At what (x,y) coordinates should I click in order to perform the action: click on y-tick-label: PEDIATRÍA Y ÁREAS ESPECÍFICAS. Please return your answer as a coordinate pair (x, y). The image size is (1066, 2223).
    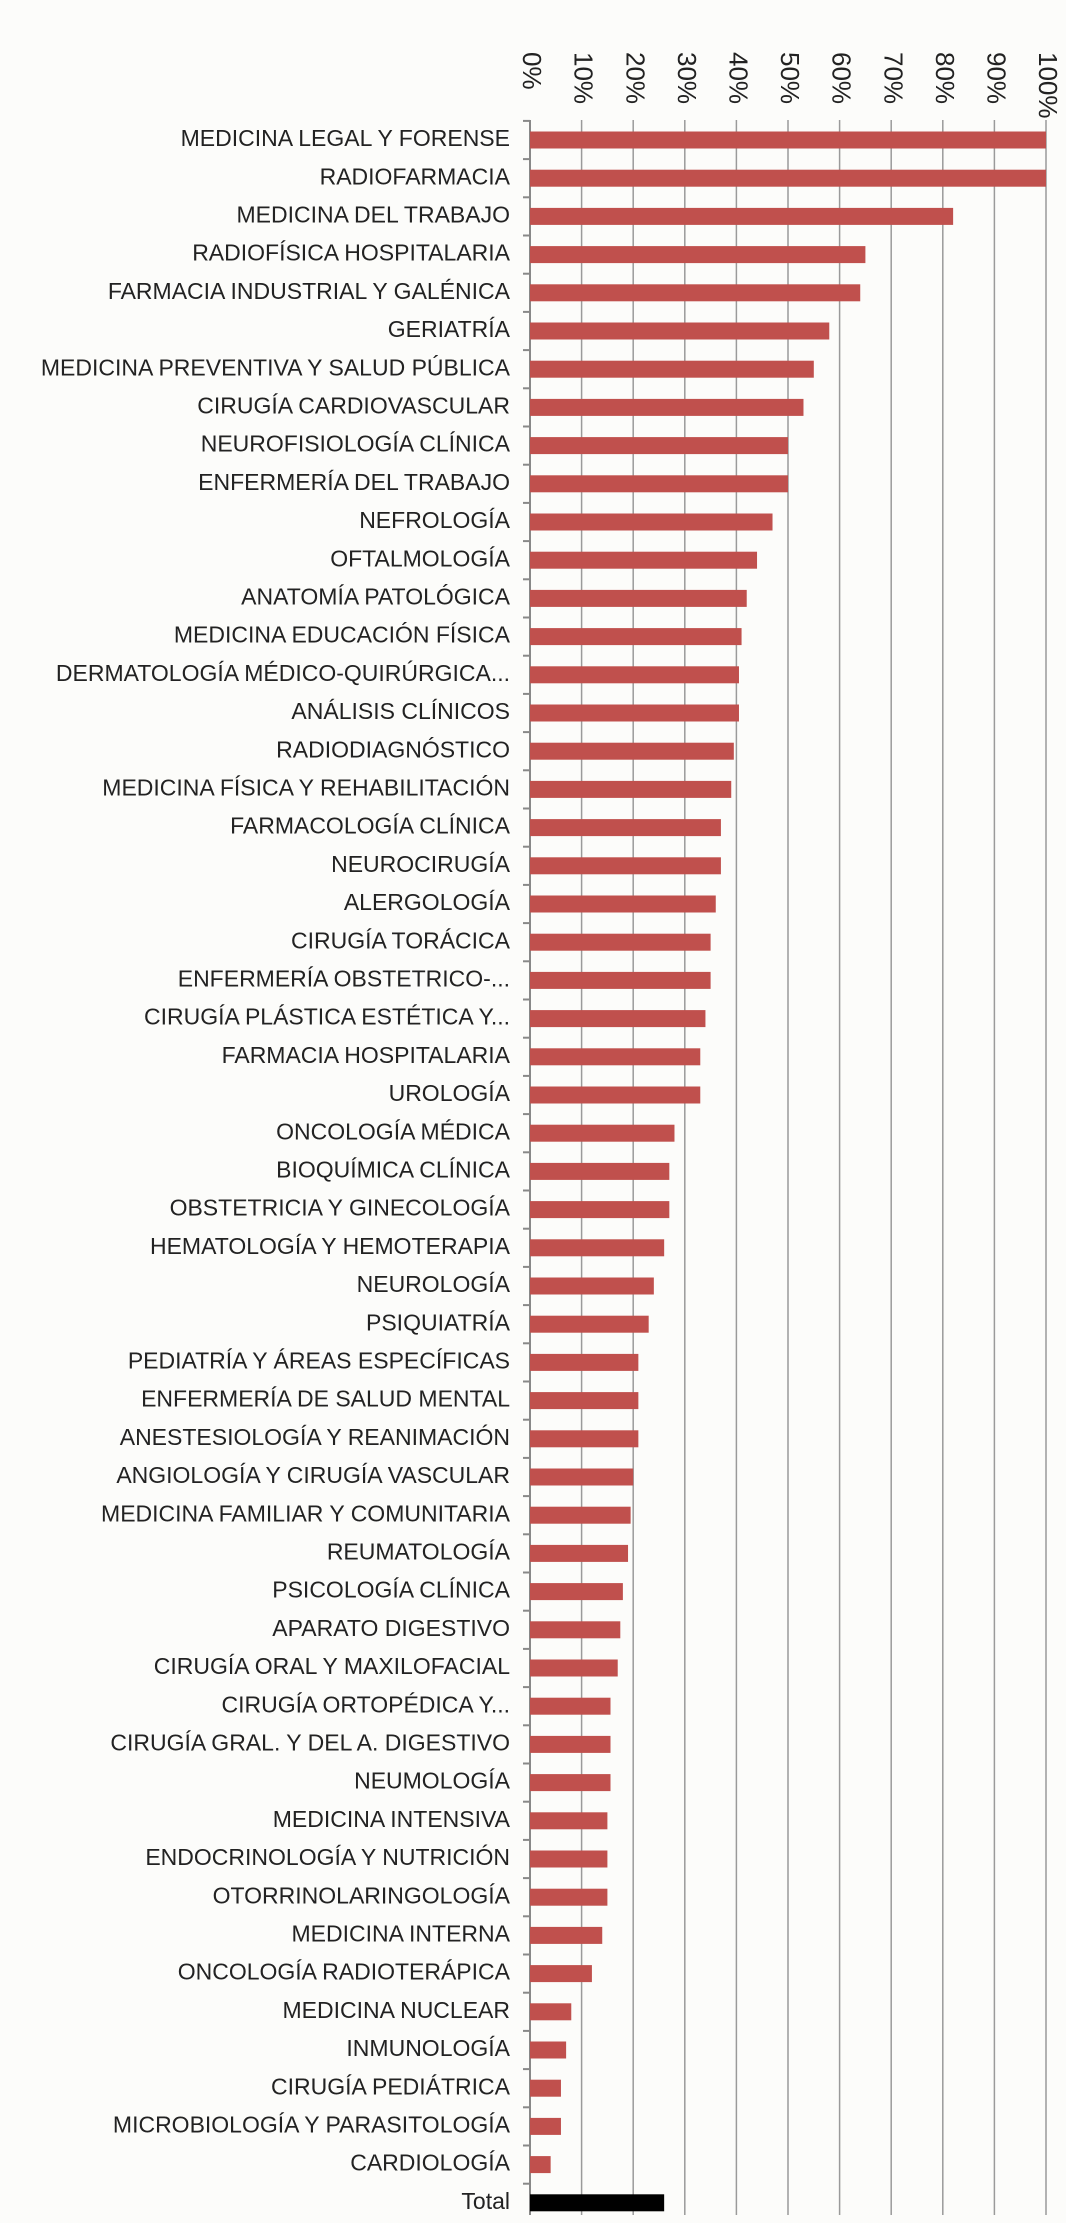
    Looking at the image, I should click on (319, 1360).